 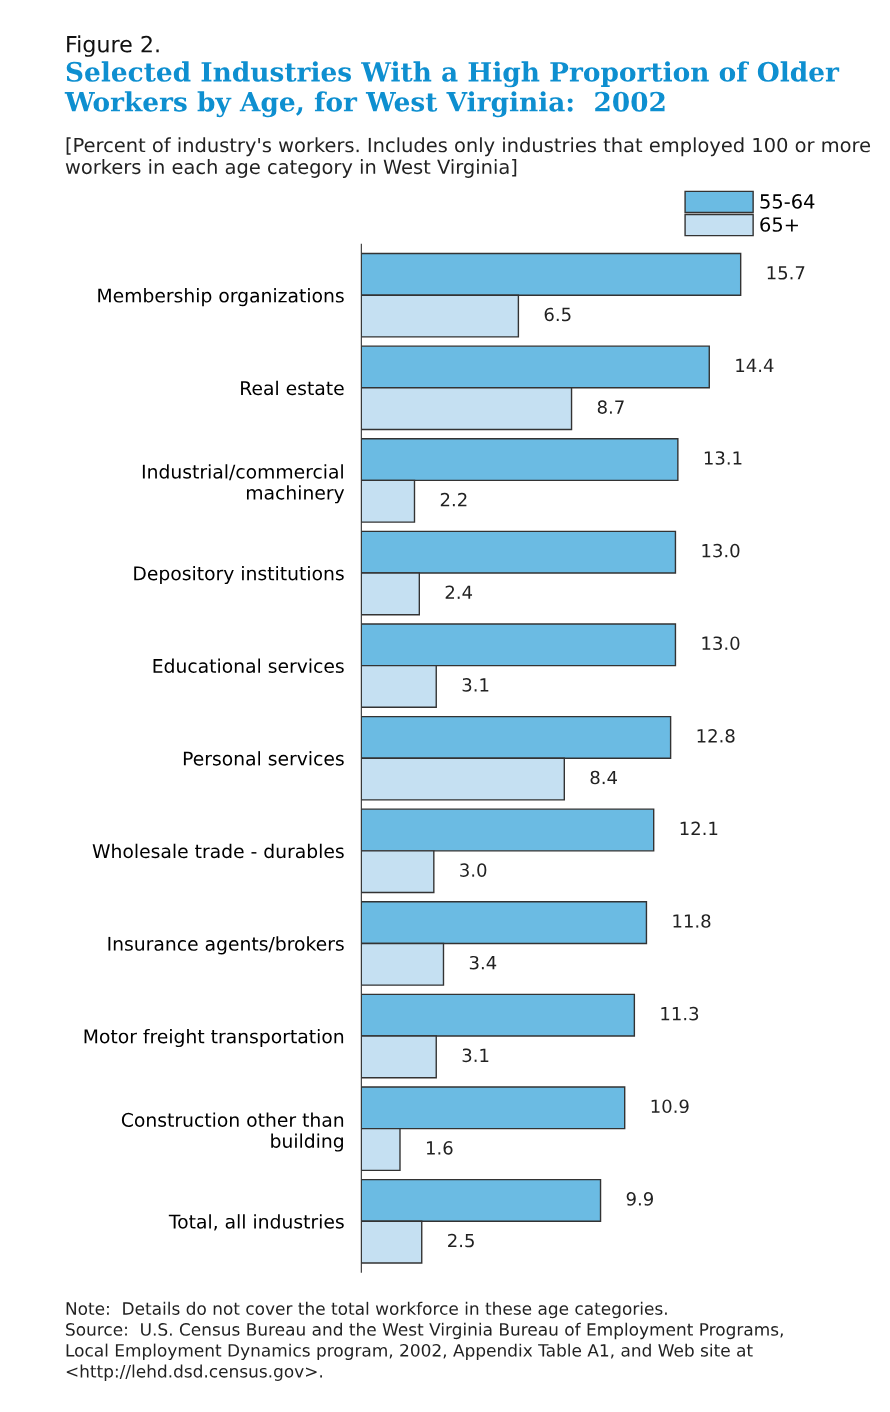 What do you see at coordinates (113, 46) in the screenshot?
I see `caption: Figure 2.` at bounding box center [113, 46].